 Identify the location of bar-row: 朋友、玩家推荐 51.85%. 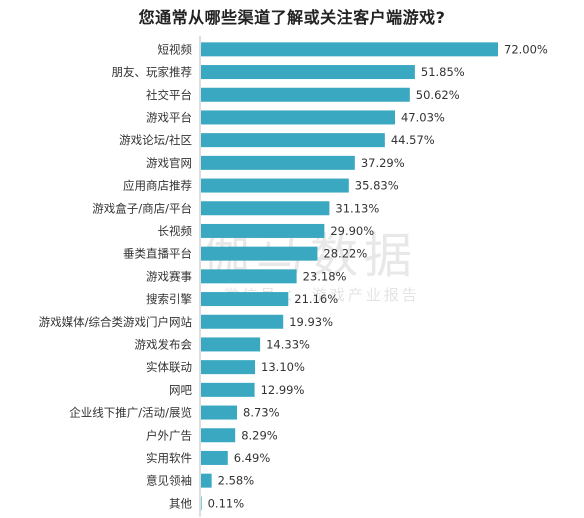
(288, 72).